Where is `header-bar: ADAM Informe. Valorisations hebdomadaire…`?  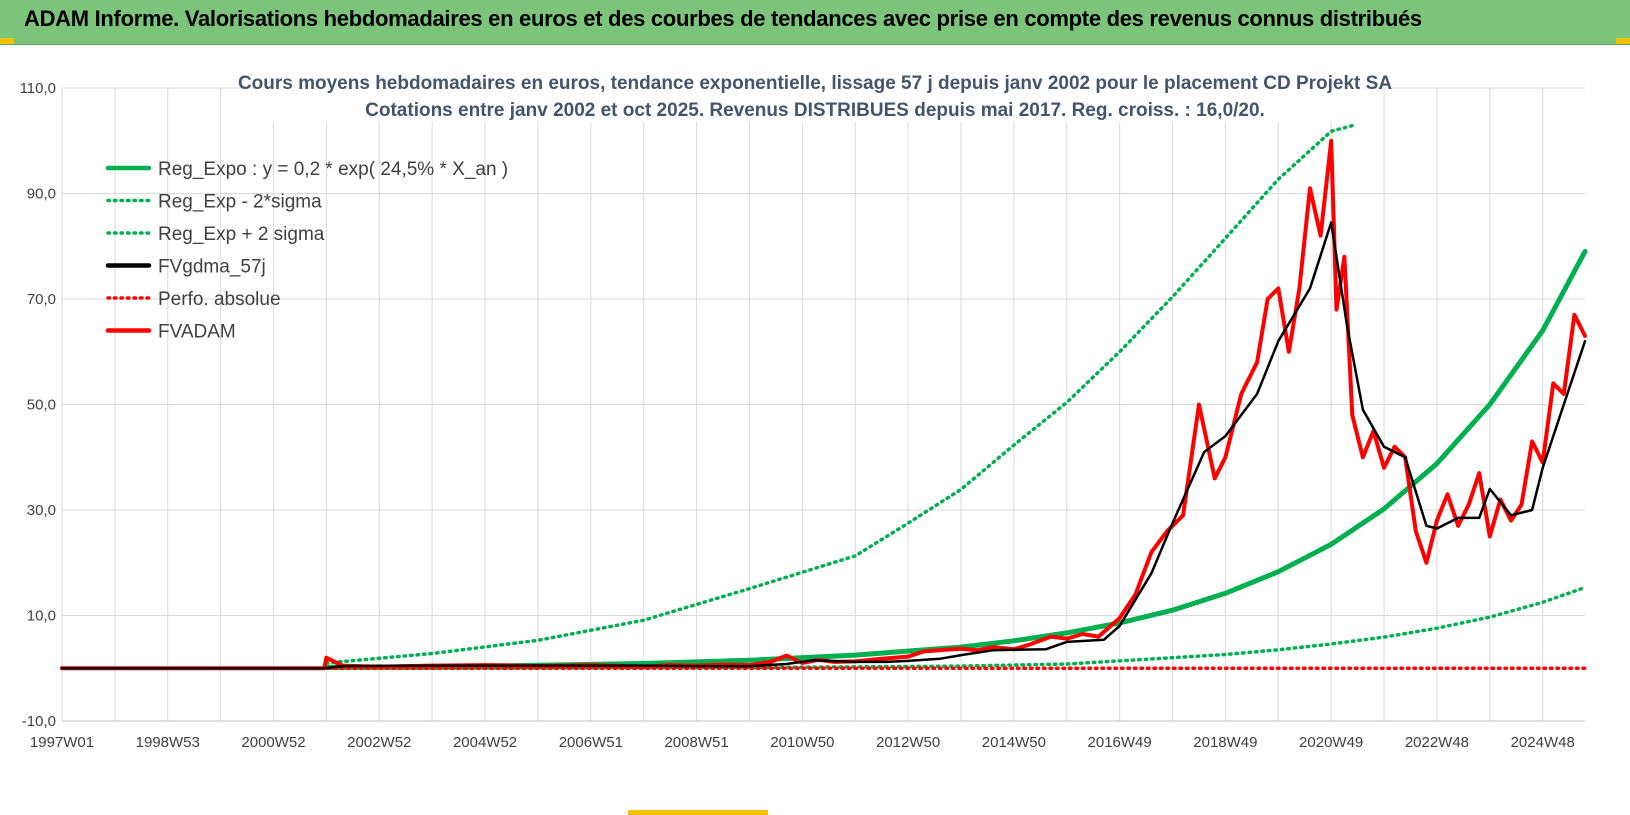 header-bar: ADAM Informe. Valorisations hebdomadaire… is located at coordinates (815, 22).